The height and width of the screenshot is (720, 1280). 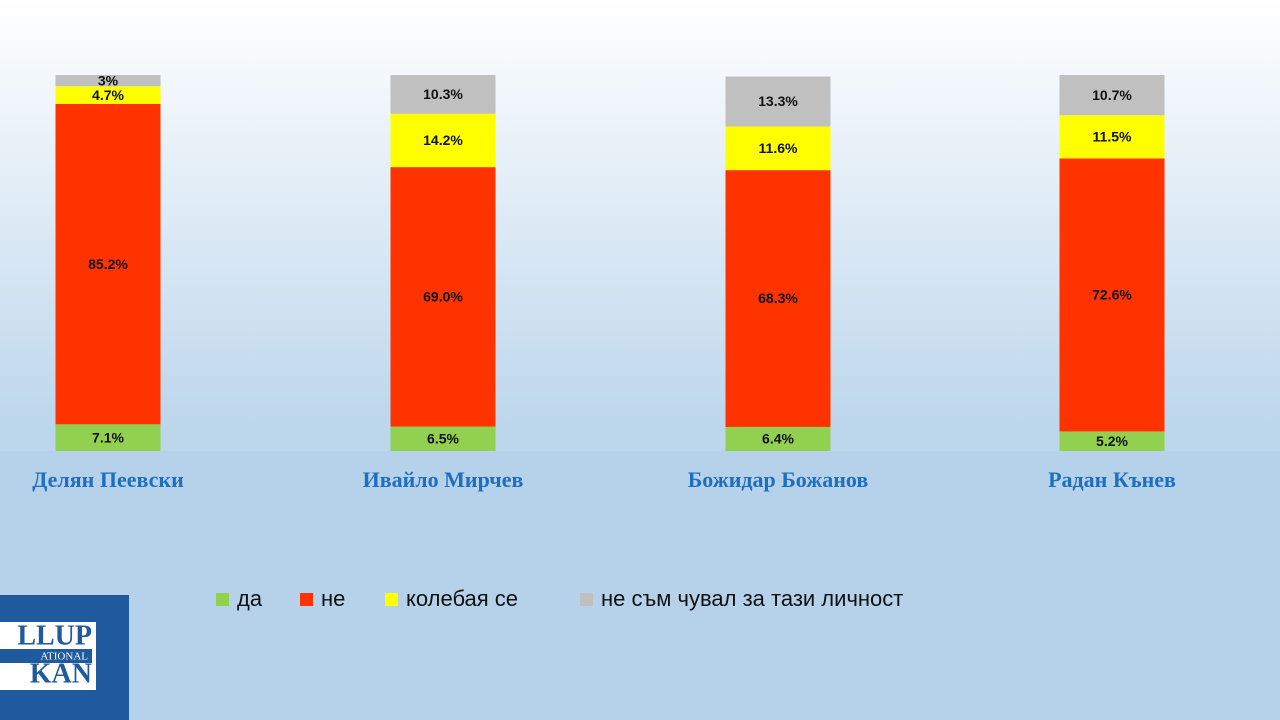 What do you see at coordinates (778, 479) in the screenshot?
I see `x-tick-label: Божидар Божанов` at bounding box center [778, 479].